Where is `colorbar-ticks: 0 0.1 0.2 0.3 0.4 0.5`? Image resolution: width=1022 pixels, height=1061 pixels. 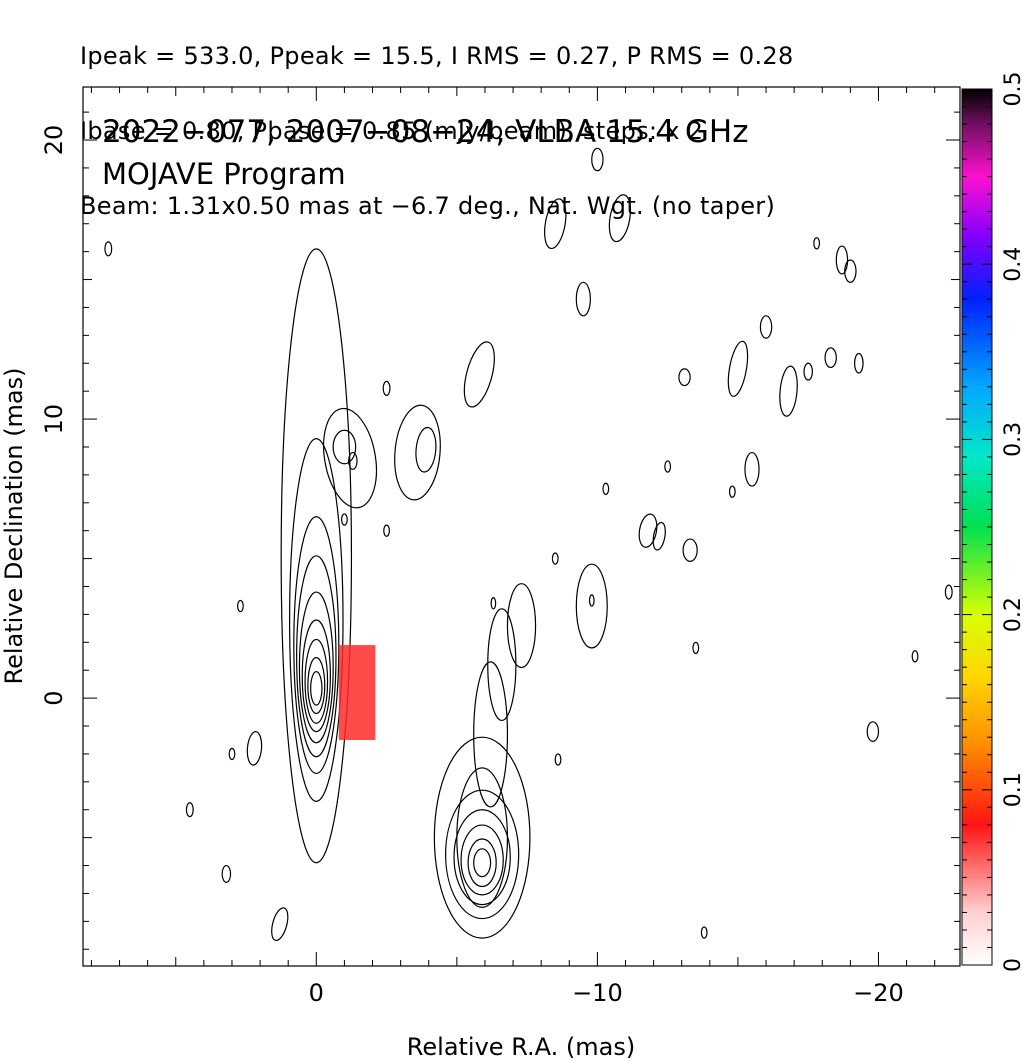
colorbar-ticks: 0 0.1 0.2 0.3 0.4 0.5 is located at coordinates (992, 522).